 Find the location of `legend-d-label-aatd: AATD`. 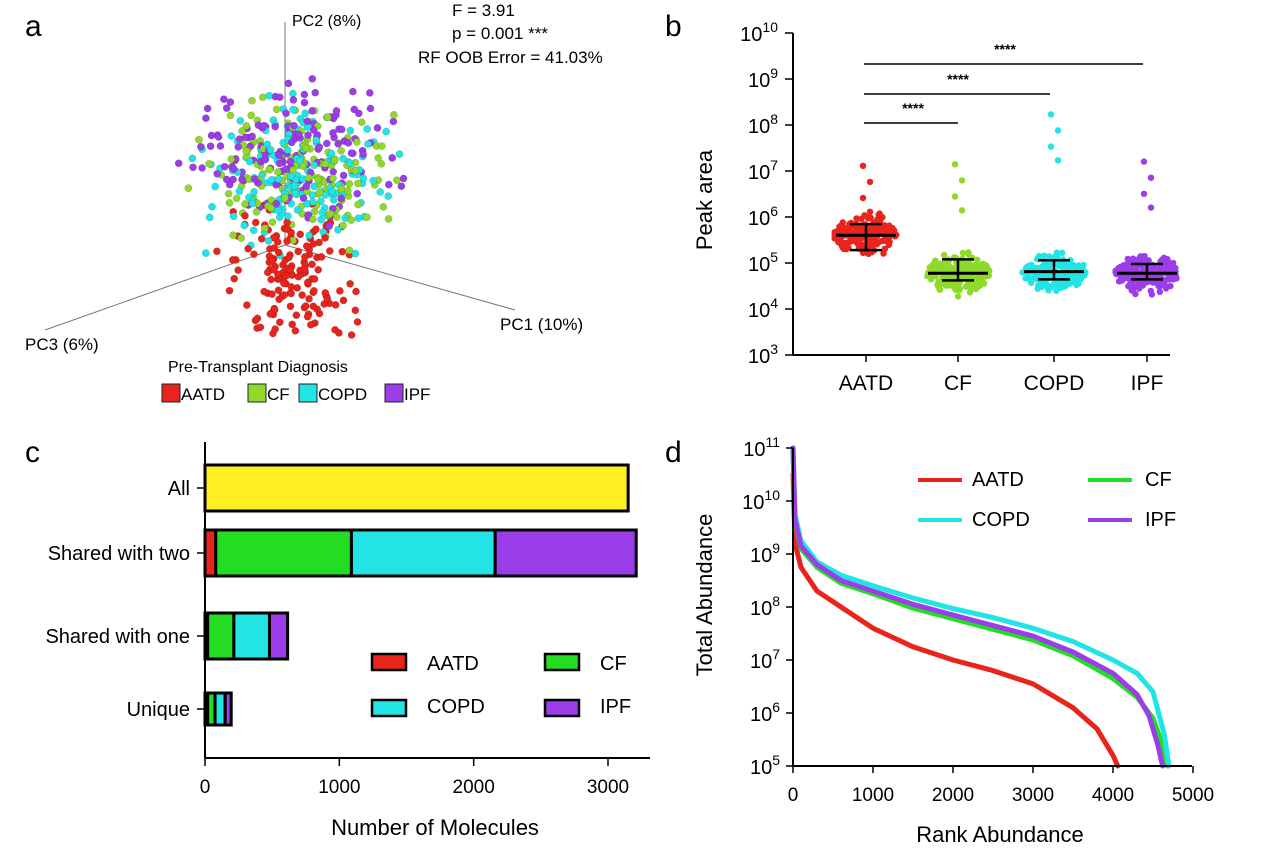

legend-d-label-aatd: AATD is located at coordinates (998, 480).